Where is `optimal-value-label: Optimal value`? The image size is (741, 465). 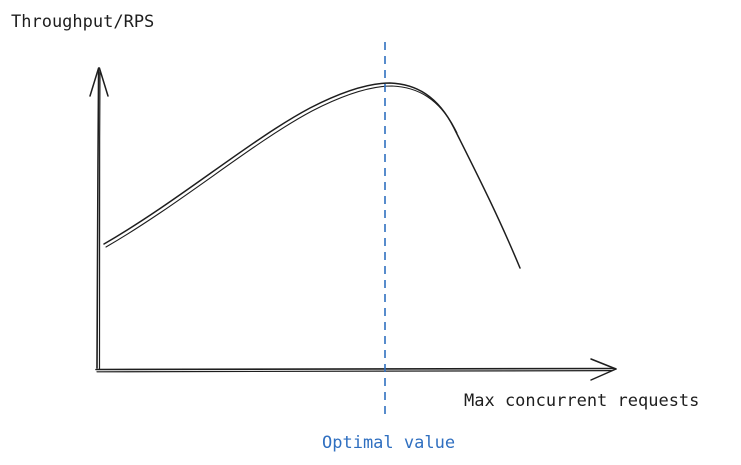
optimal-value-label: Optimal value is located at coordinates (388, 443).